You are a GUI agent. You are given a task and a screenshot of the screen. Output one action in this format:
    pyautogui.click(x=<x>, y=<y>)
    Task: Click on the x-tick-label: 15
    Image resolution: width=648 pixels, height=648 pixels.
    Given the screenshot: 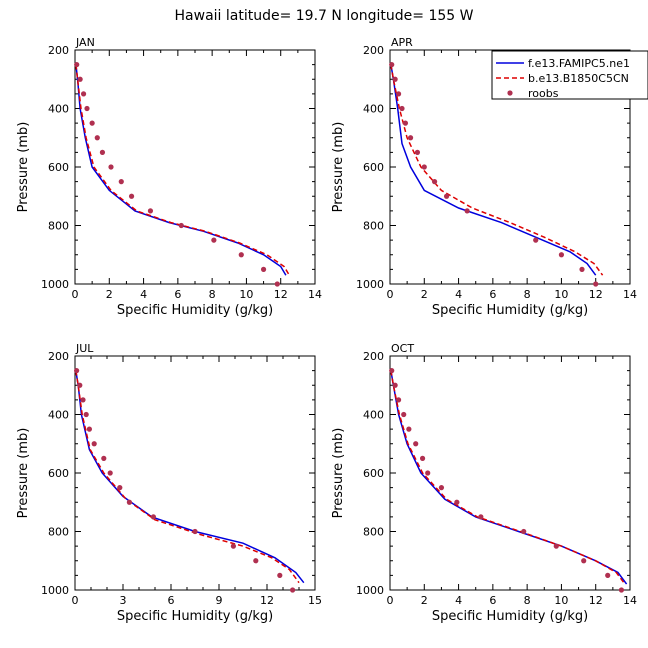 What is the action you would take?
    pyautogui.click(x=315, y=600)
    